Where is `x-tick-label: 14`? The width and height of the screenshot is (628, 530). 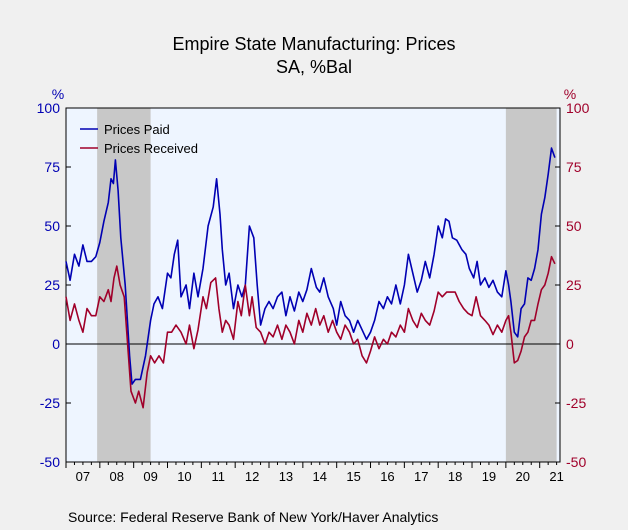 x-tick-label: 14 is located at coordinates (320, 476).